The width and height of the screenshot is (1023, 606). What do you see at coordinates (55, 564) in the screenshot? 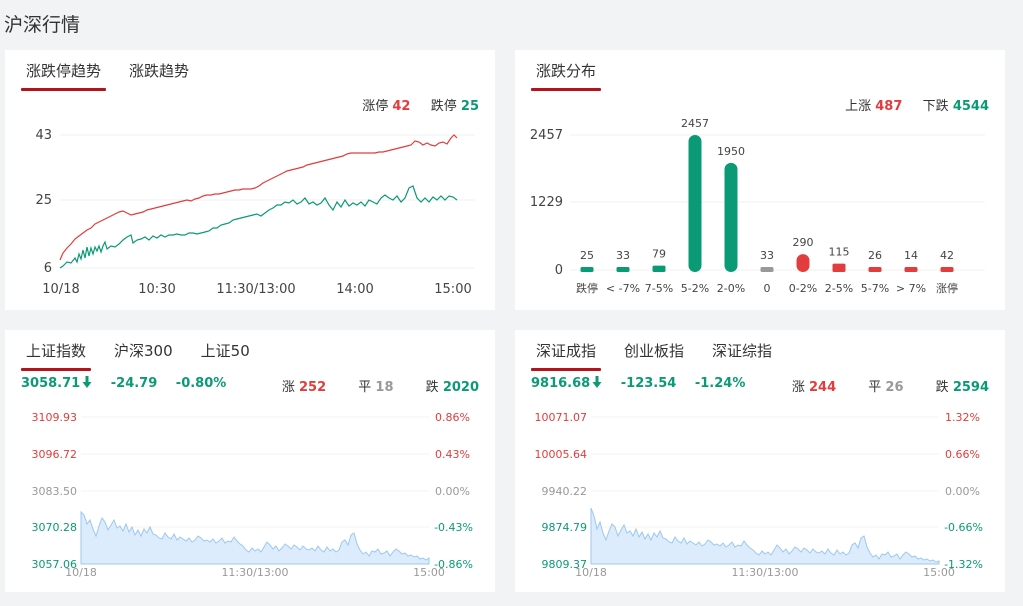
I see `y-left-label: 3057.06` at bounding box center [55, 564].